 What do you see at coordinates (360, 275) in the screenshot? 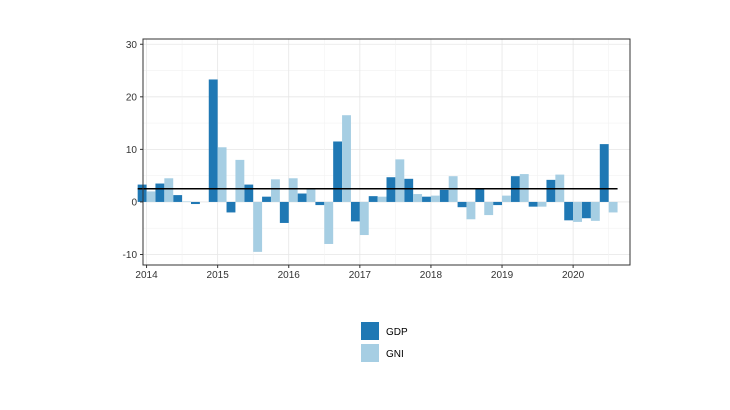
I see `x-tick-label: 2017` at bounding box center [360, 275].